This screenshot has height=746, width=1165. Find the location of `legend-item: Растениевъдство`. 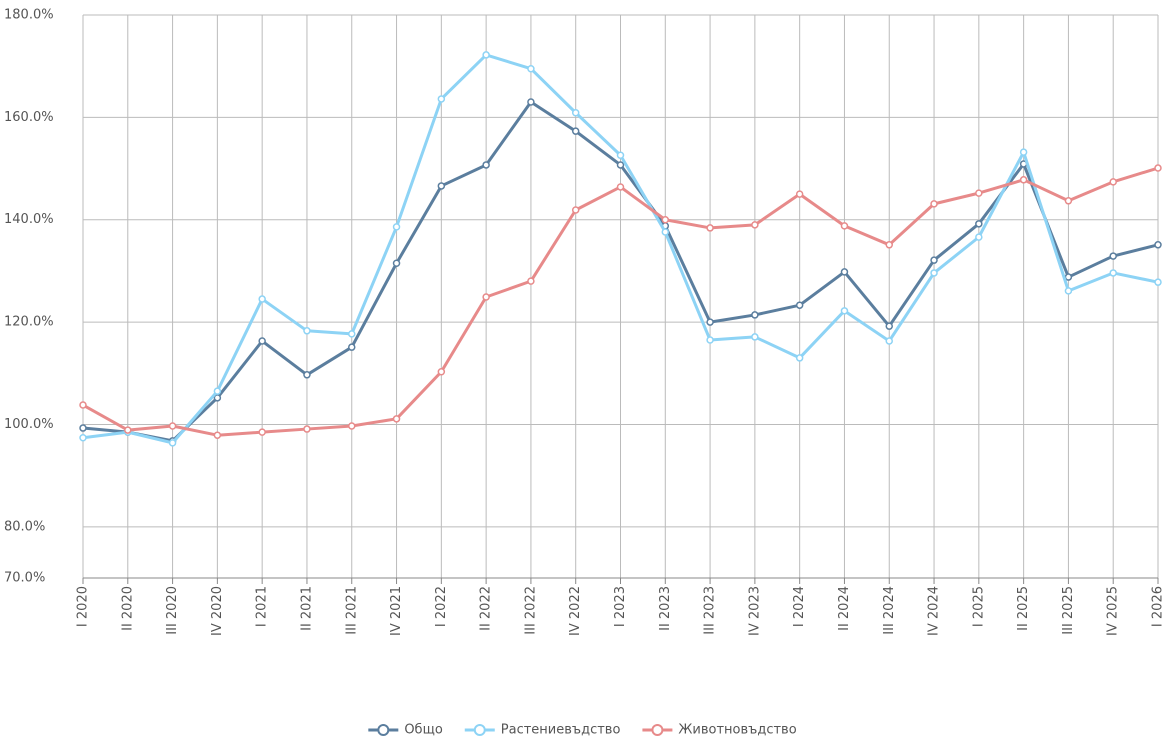

legend-item: Растениевъдство is located at coordinates (543, 730).